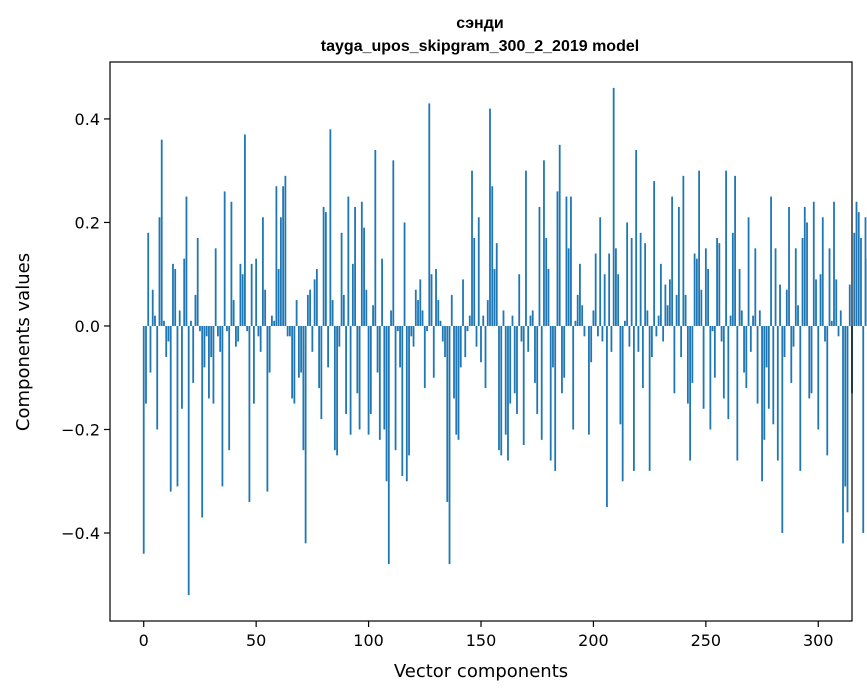  Describe the element at coordinates (368, 640) in the screenshot. I see `x-tick-label: 100` at that location.